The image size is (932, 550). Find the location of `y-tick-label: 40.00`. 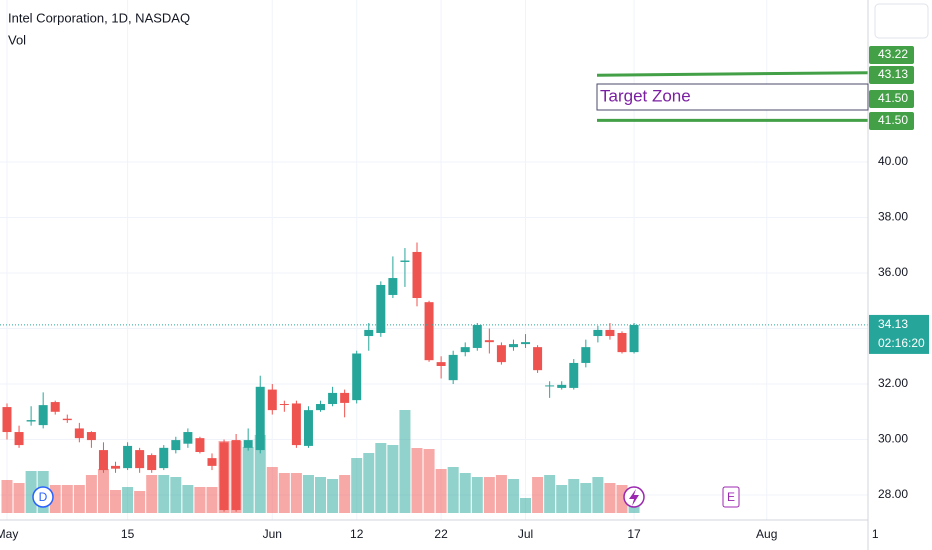

y-tick-label: 40.00 is located at coordinates (893, 161).